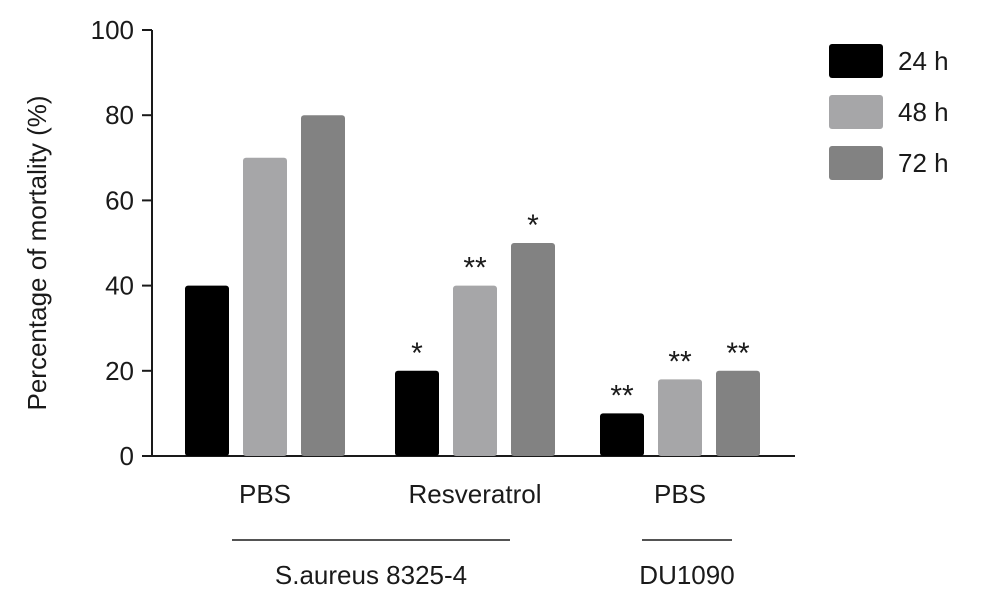 This screenshot has width=983, height=599. What do you see at coordinates (37, 252) in the screenshot?
I see `y-axis-title: Percentage of mortality (%)` at bounding box center [37, 252].